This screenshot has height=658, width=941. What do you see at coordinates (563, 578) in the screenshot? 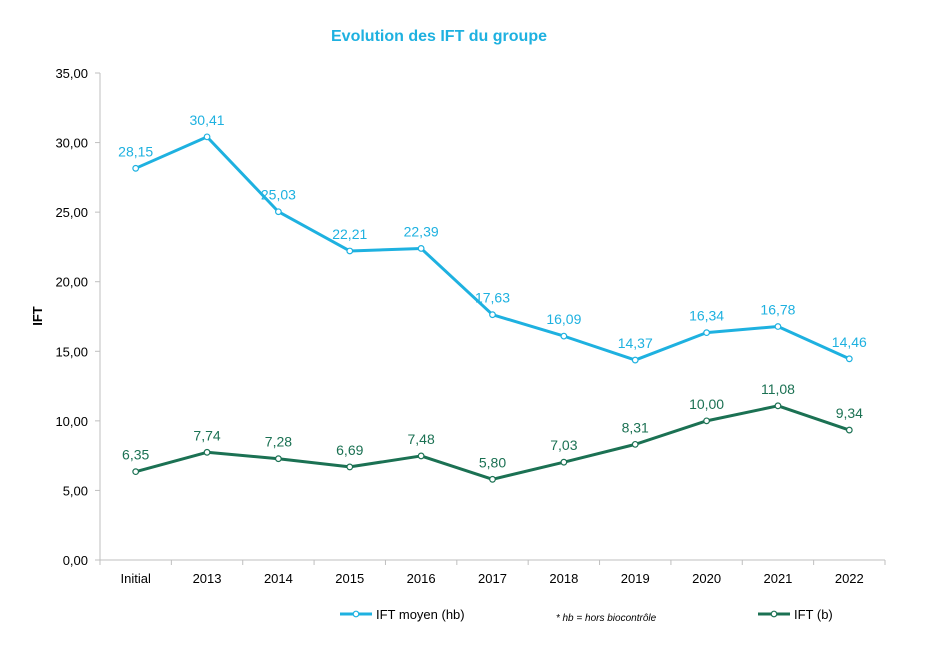
I see `x-tick-label: 2018` at bounding box center [563, 578].